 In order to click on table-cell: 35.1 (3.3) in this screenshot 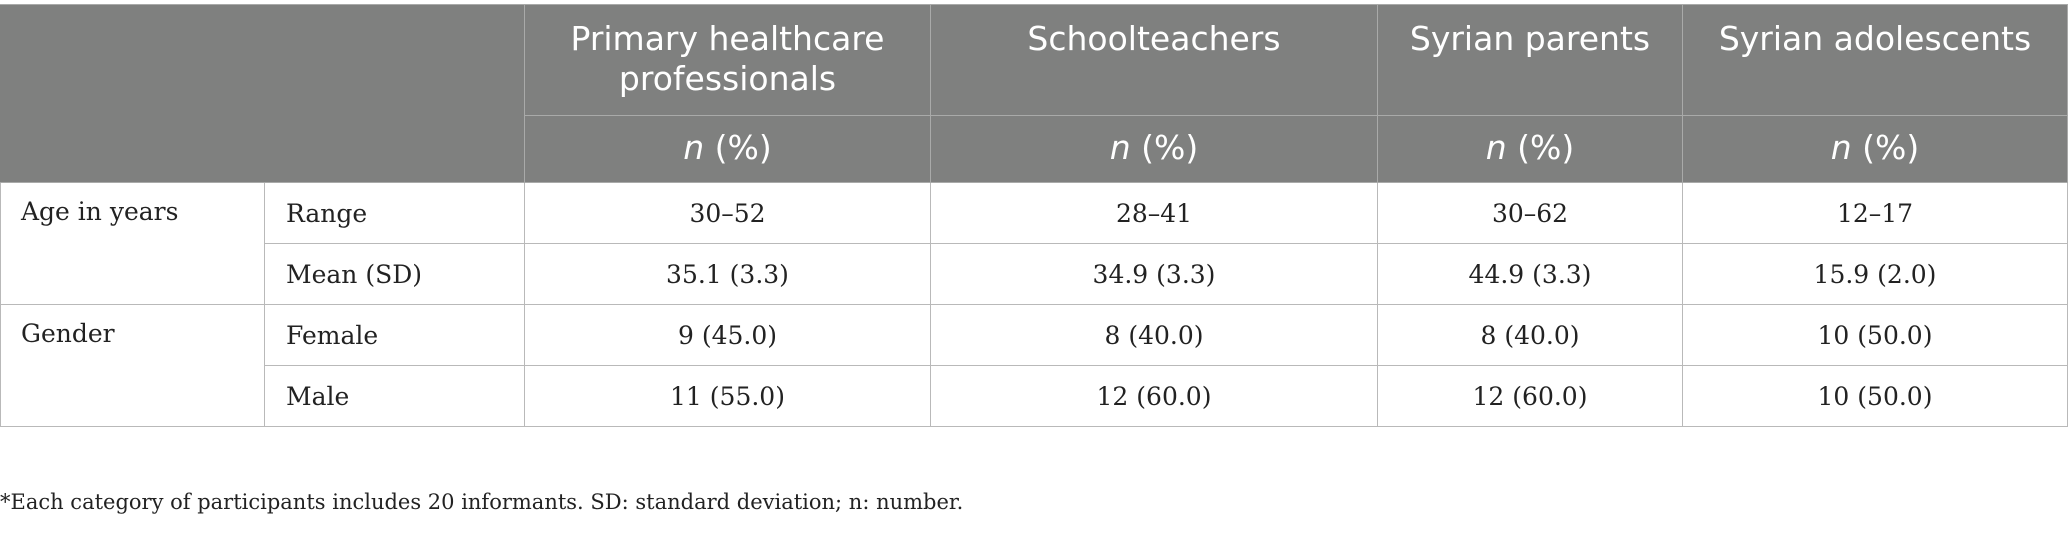, I will do `click(727, 274)`.